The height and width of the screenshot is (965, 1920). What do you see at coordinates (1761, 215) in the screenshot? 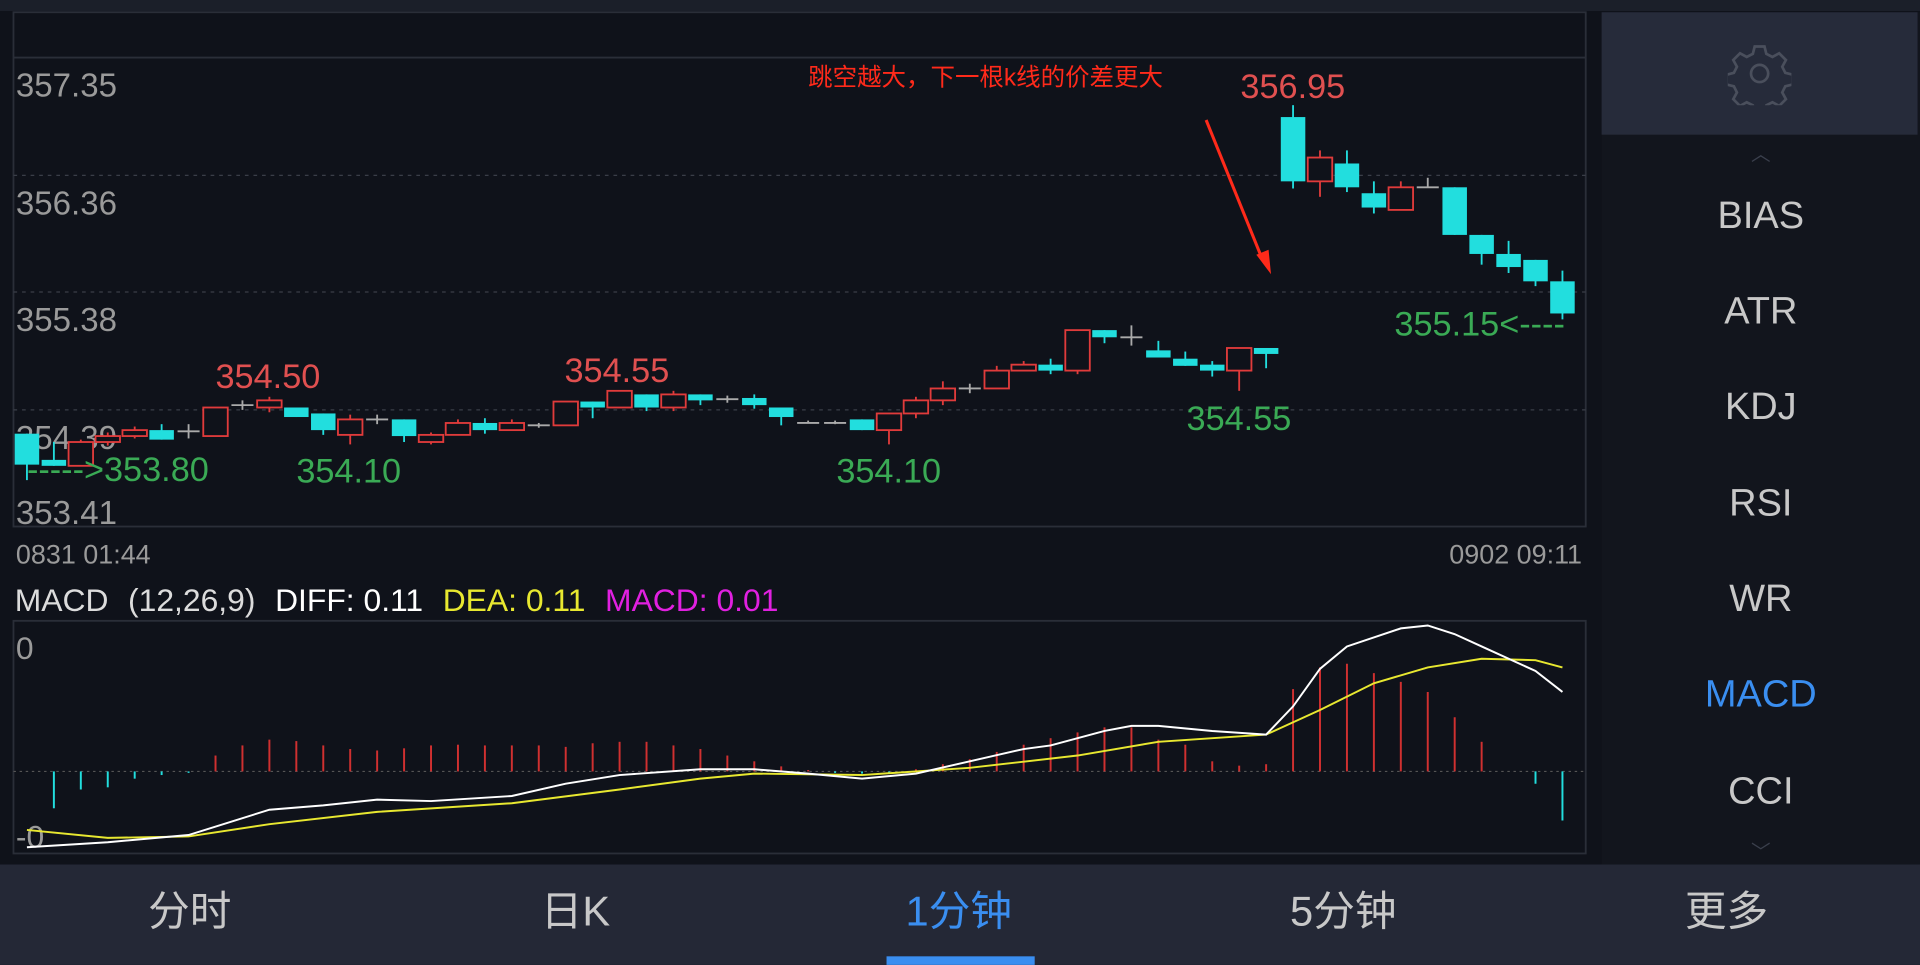
I see `sidebar-item-bias: BIAS` at bounding box center [1761, 215].